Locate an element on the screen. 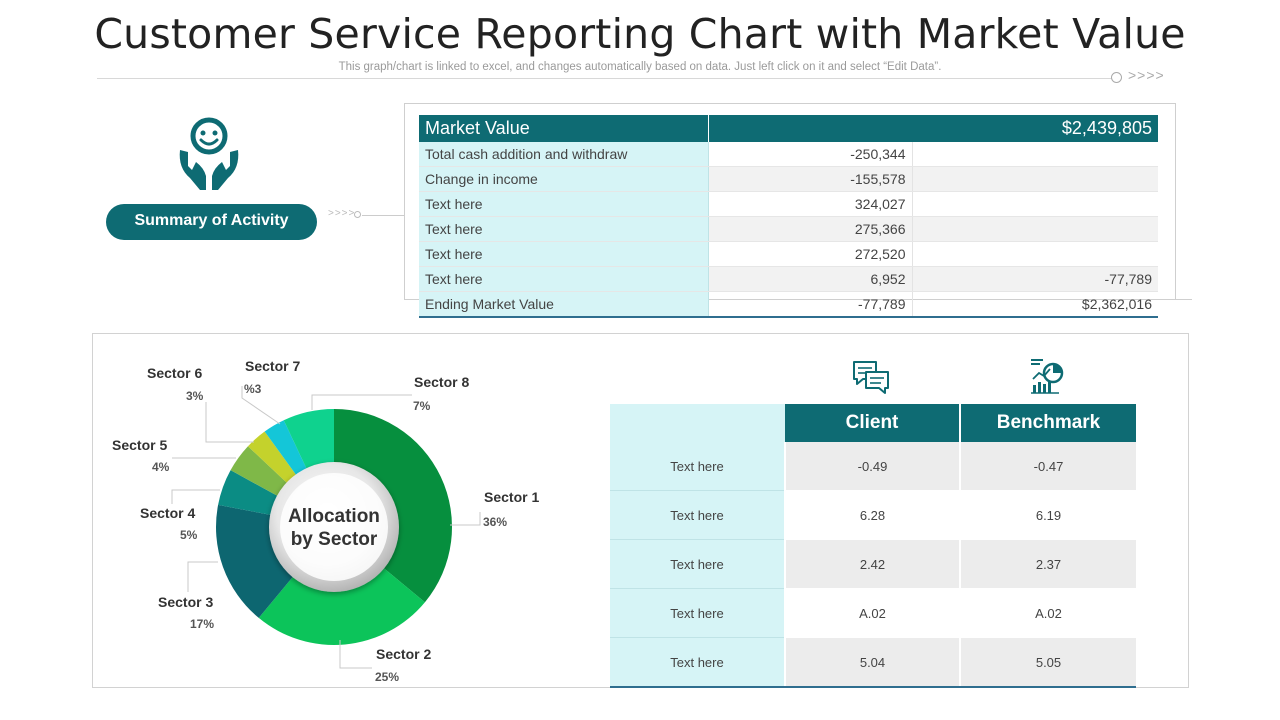  market-value-row-value: 6,952 is located at coordinates (810, 279).